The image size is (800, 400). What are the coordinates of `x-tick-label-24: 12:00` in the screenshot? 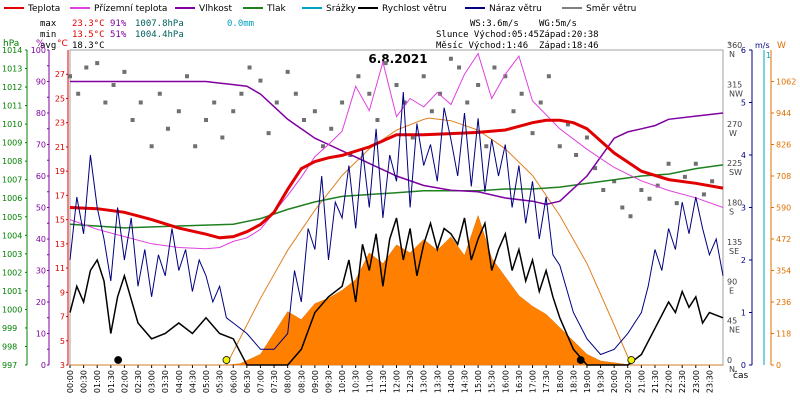 It's located at (397, 381).